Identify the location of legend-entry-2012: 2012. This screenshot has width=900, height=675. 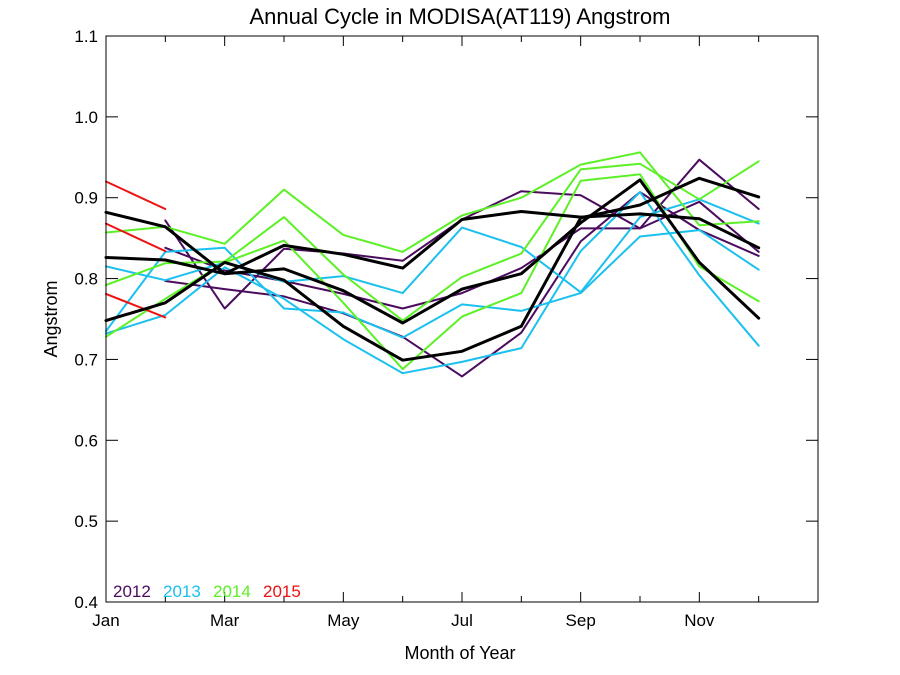
(132, 591).